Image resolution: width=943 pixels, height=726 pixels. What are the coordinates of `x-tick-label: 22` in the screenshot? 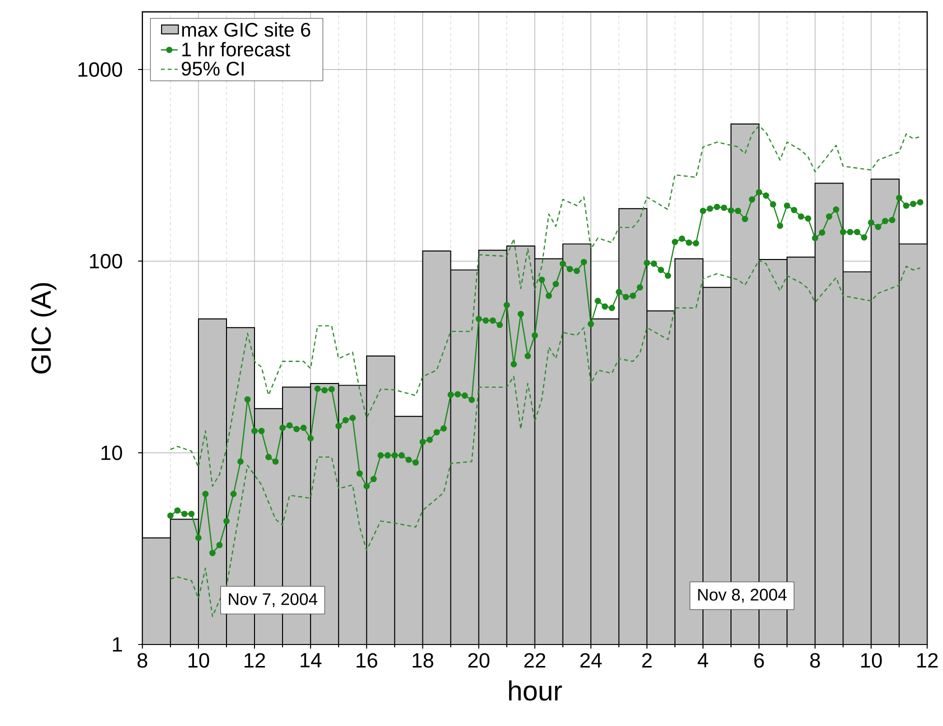 It's located at (535, 660).